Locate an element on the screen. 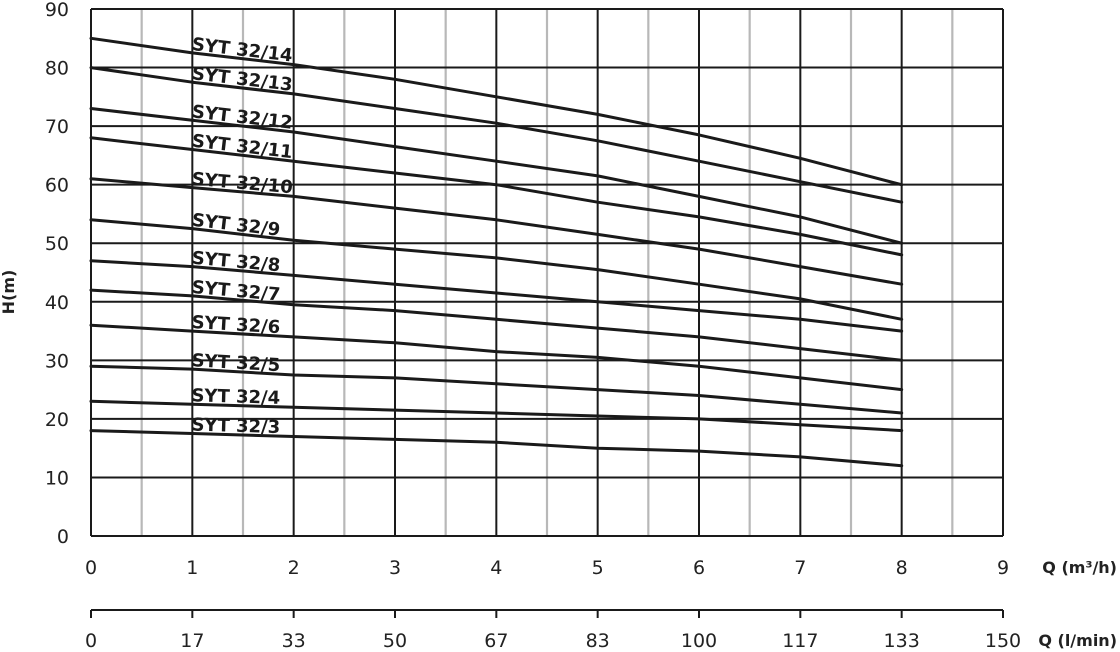 The image size is (1120, 652). x2-tick-label: 67 is located at coordinates (496, 641).